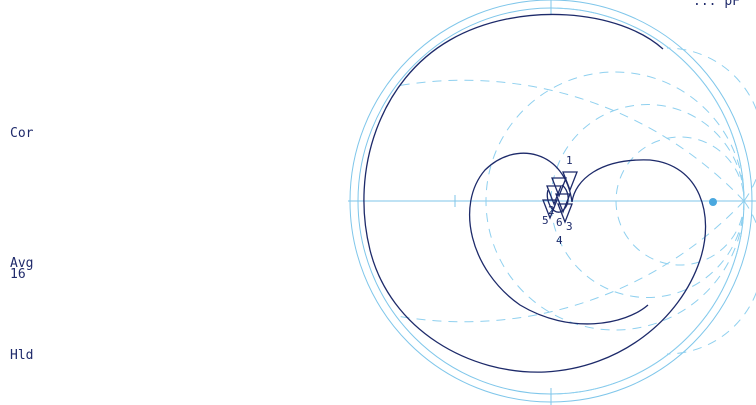 The image size is (756, 405). I want to click on marker-label-1: 1, so click(569, 160).